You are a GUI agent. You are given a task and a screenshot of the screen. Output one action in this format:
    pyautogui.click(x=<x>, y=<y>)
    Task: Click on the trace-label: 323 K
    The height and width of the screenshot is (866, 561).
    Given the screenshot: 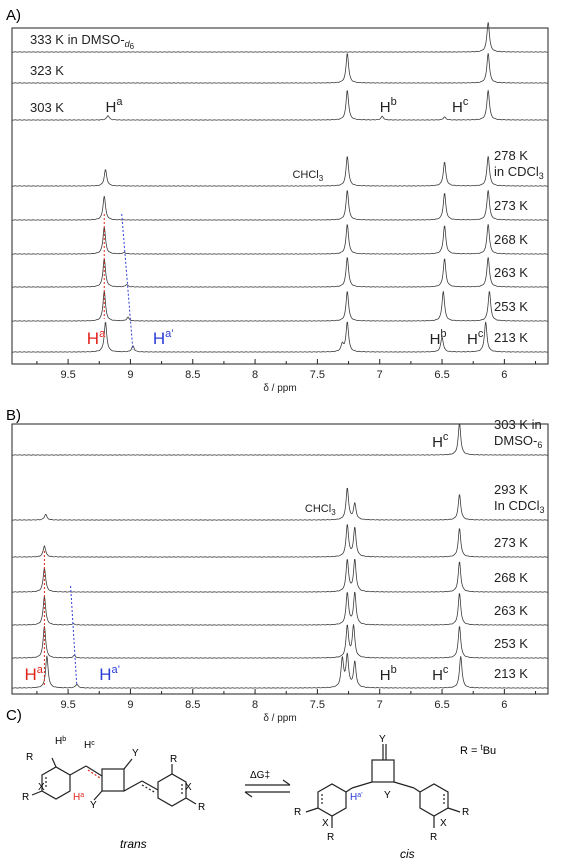 What is the action you would take?
    pyautogui.click(x=47, y=70)
    